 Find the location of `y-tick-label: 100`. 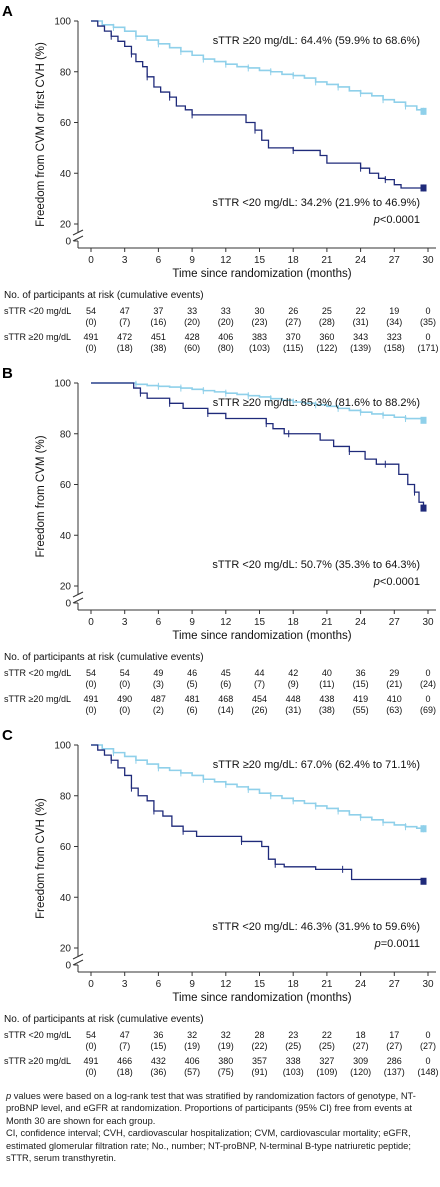

y-tick-label: 100 is located at coordinates (62, 746).